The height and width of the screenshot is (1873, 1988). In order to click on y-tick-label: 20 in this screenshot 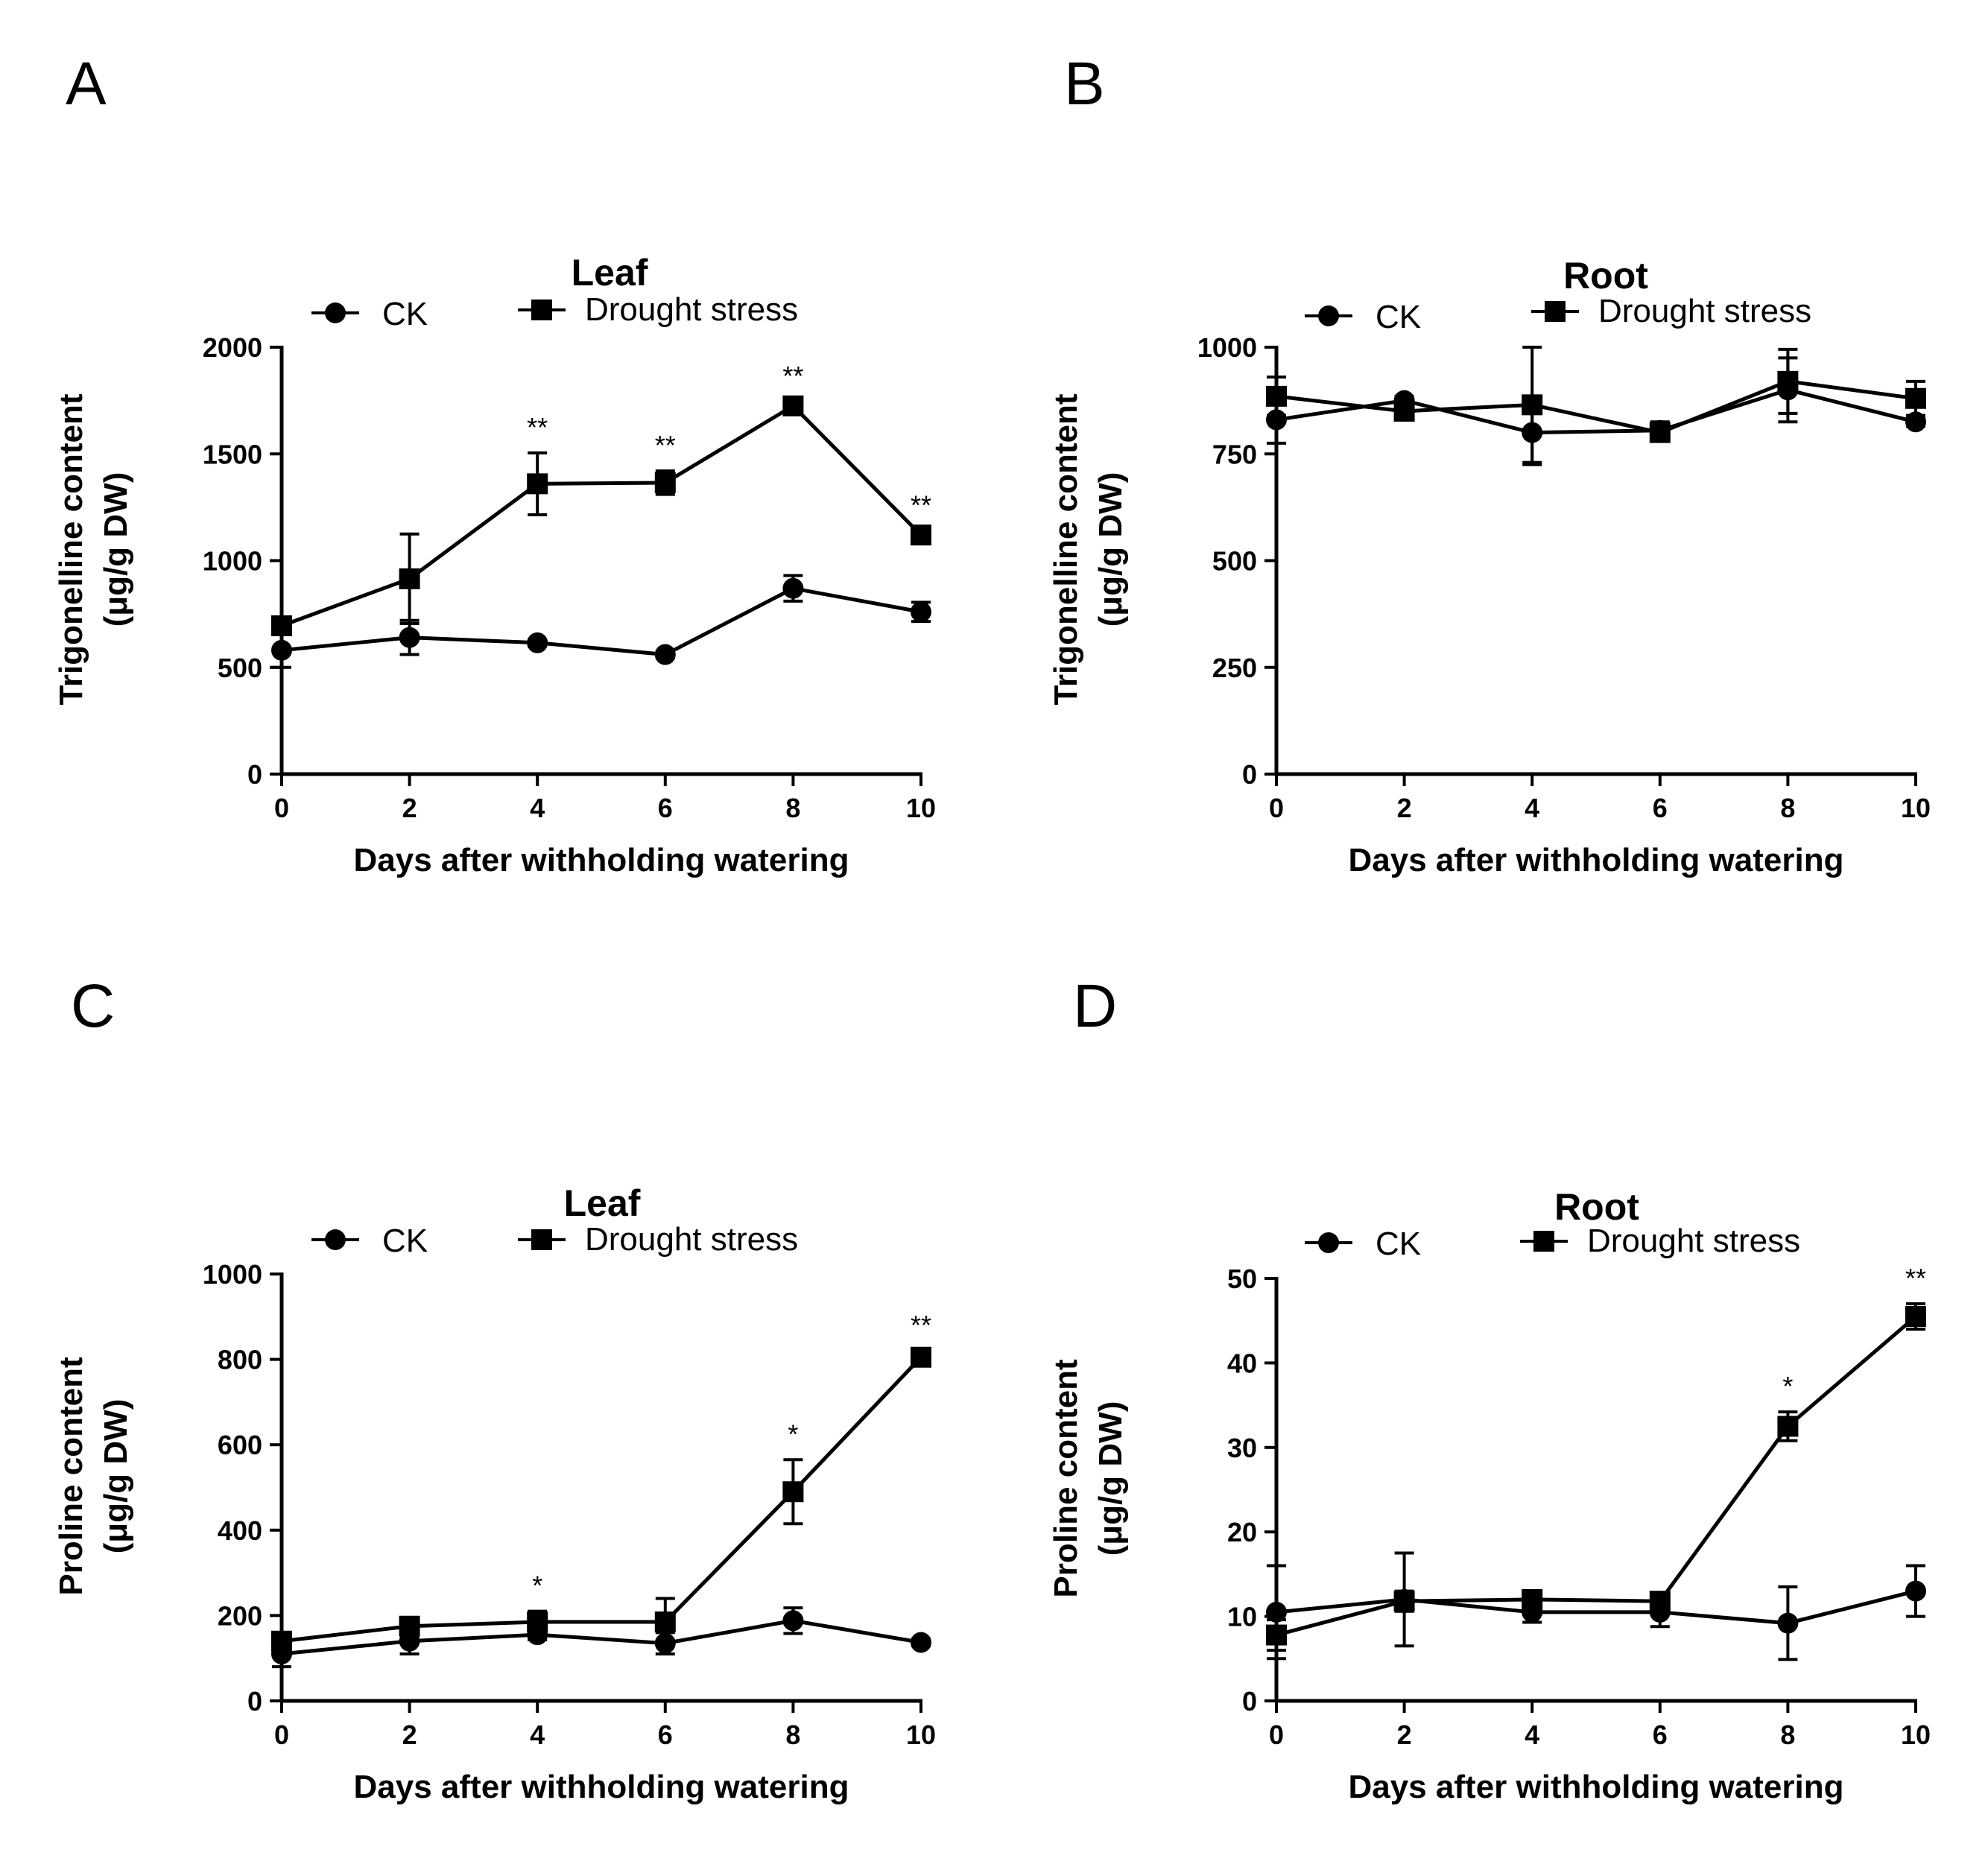, I will do `click(1242, 1532)`.